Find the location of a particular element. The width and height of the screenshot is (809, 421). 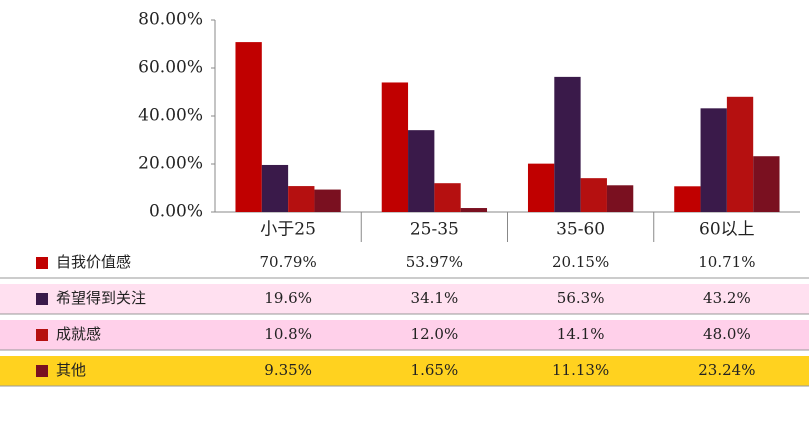

table-value: 10.71% is located at coordinates (726, 262).